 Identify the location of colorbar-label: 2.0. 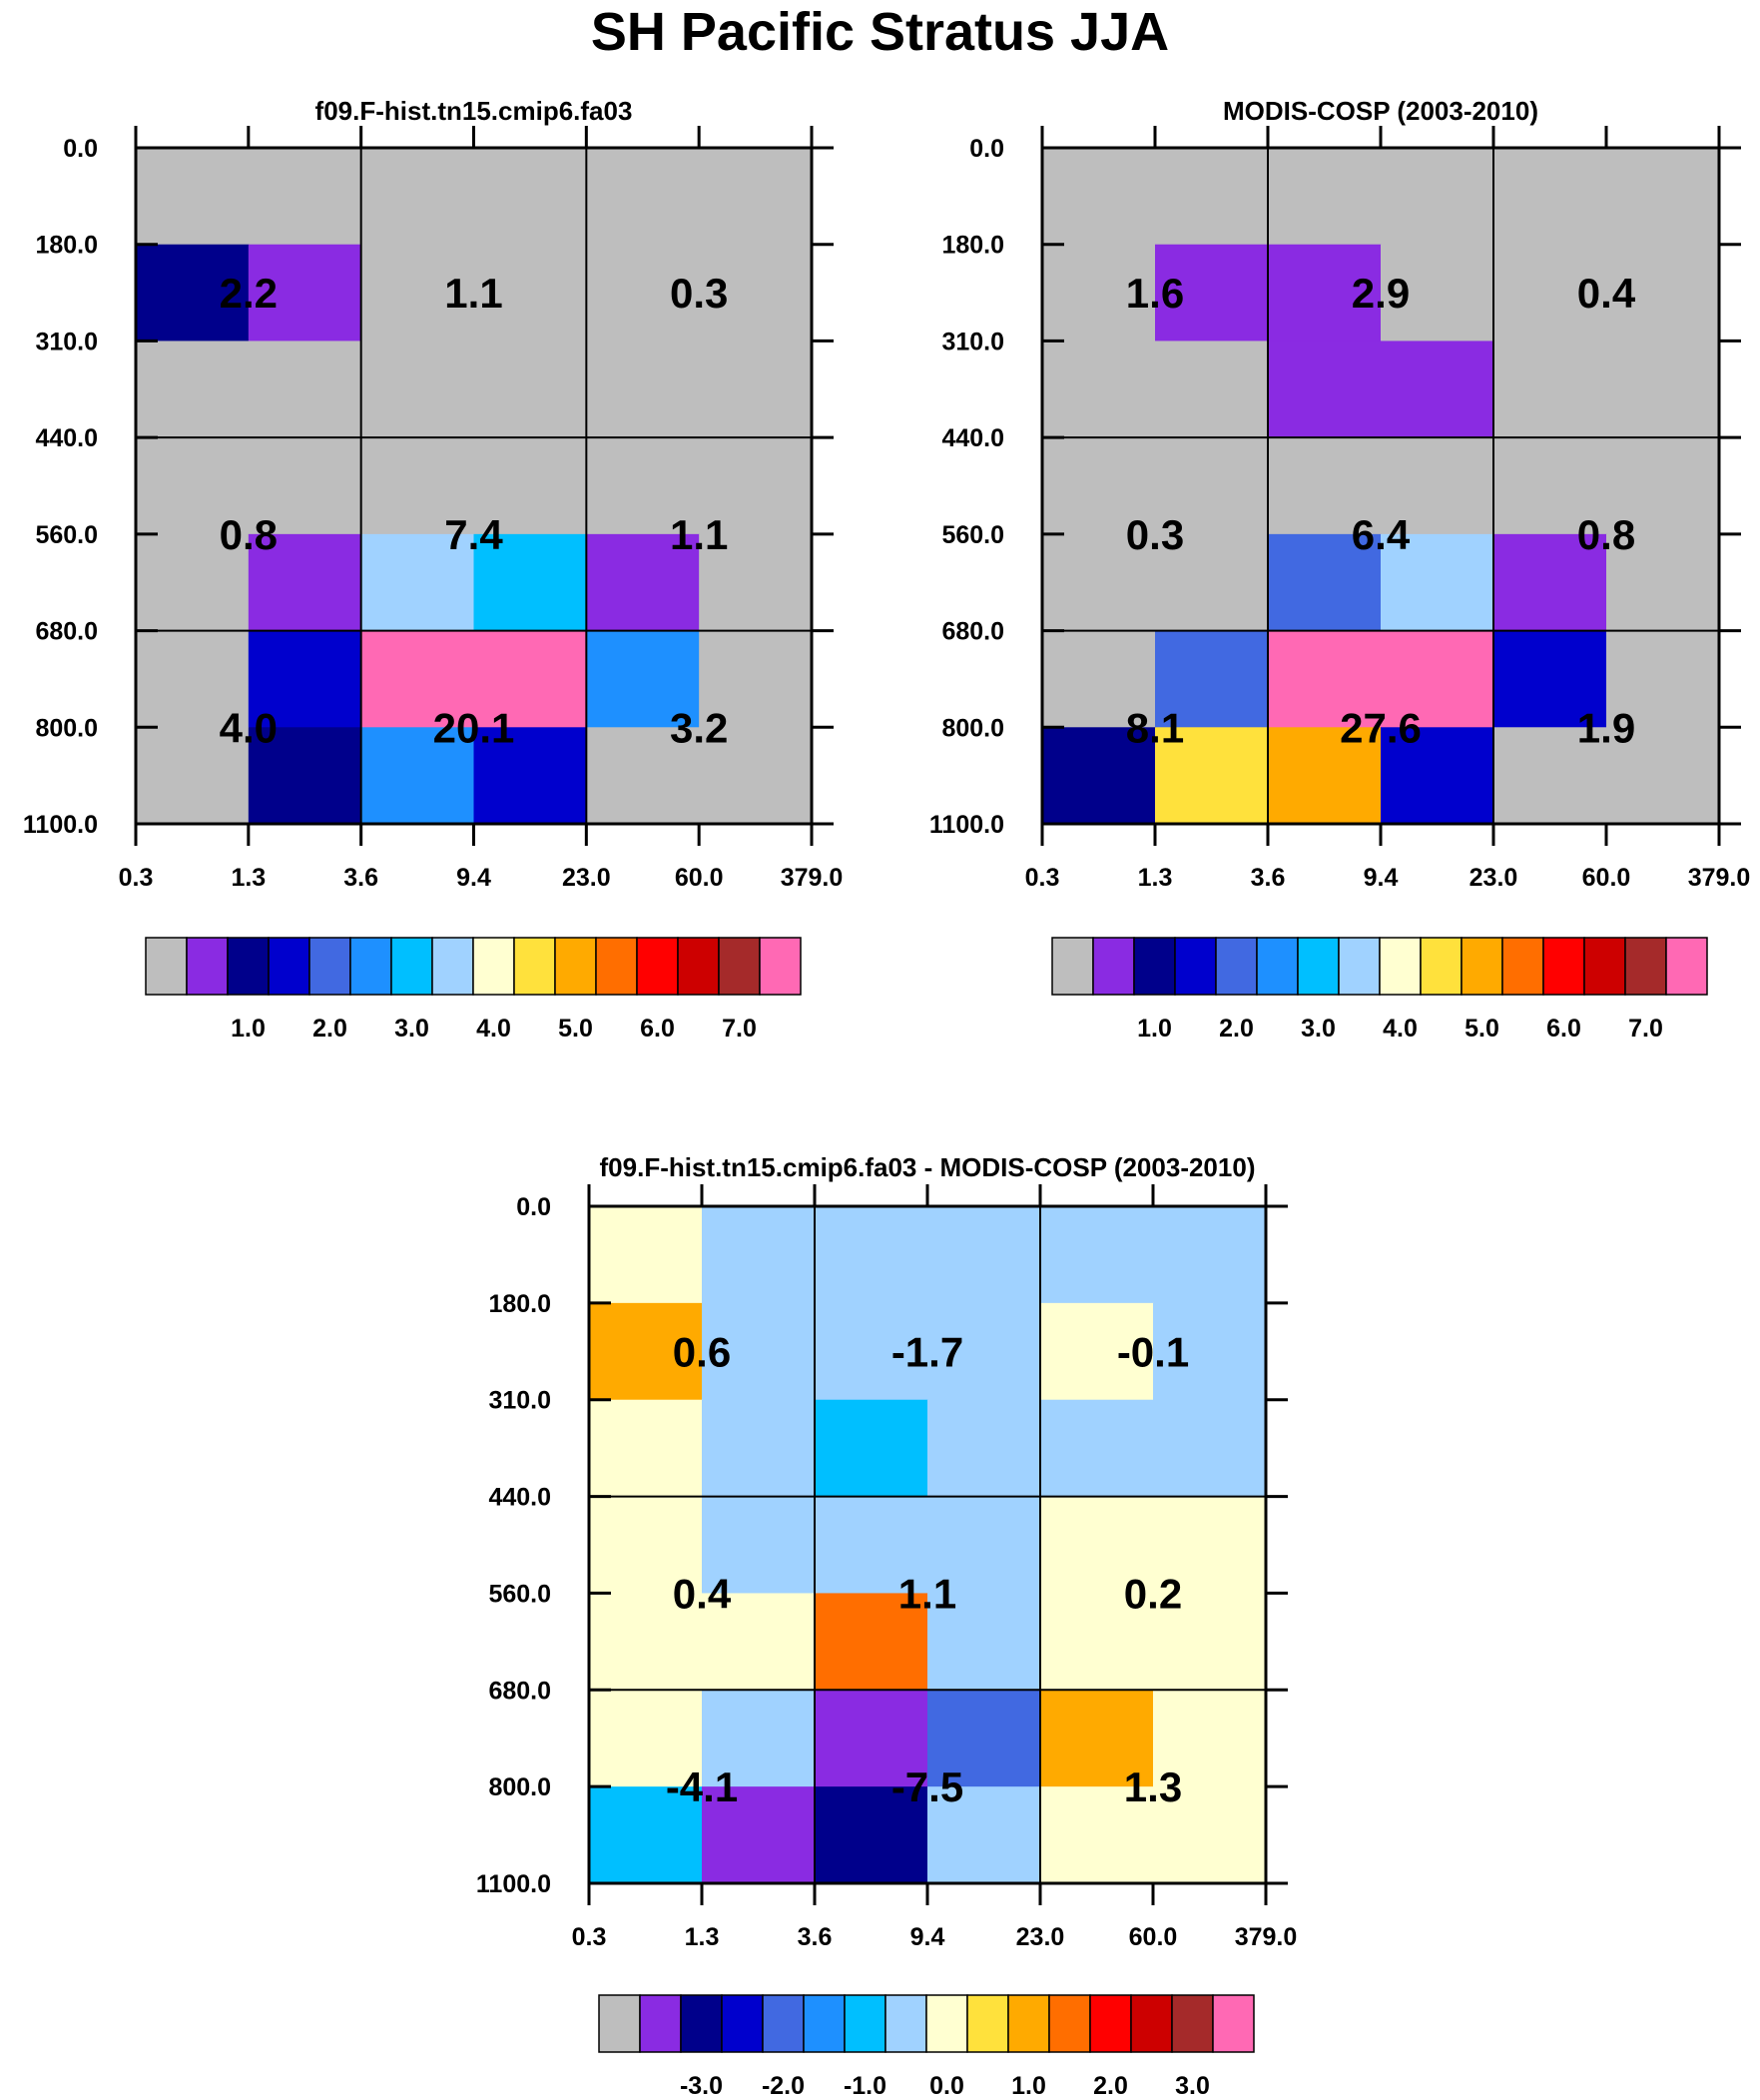
(1237, 1029).